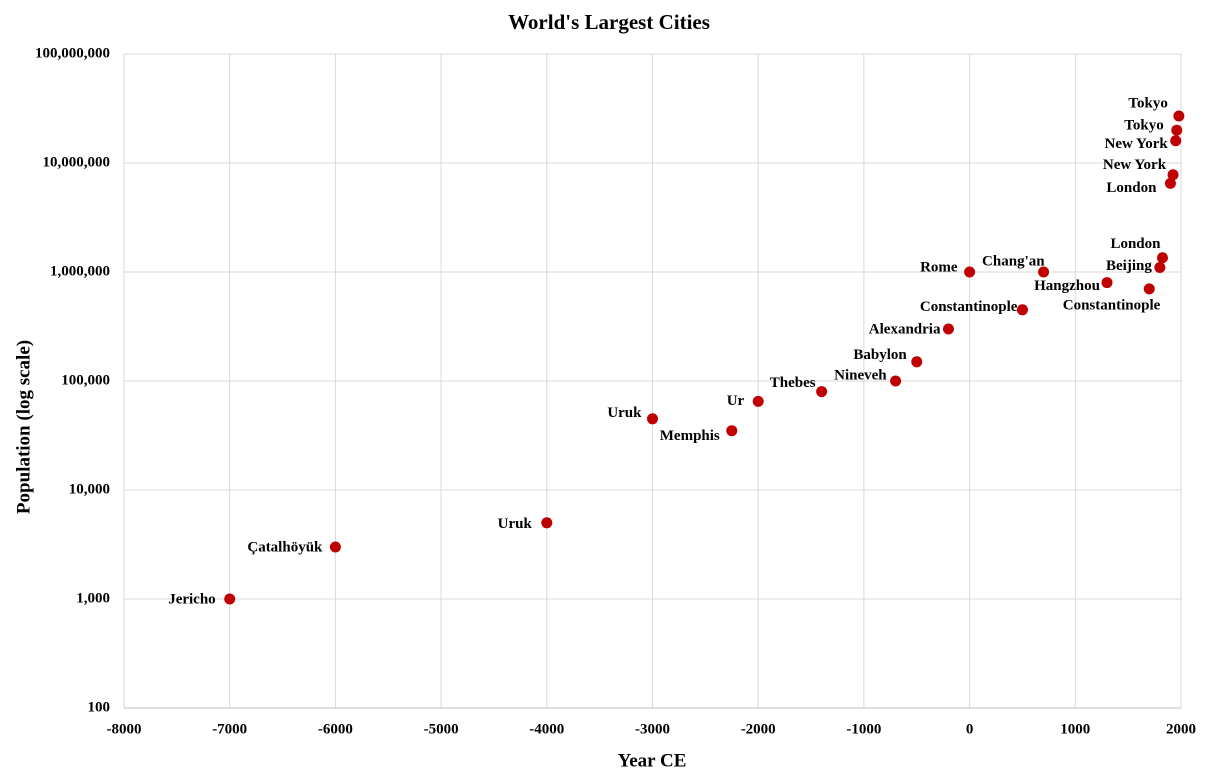  Describe the element at coordinates (1013, 261) in the screenshot. I see `point-label: Chang'an` at that location.